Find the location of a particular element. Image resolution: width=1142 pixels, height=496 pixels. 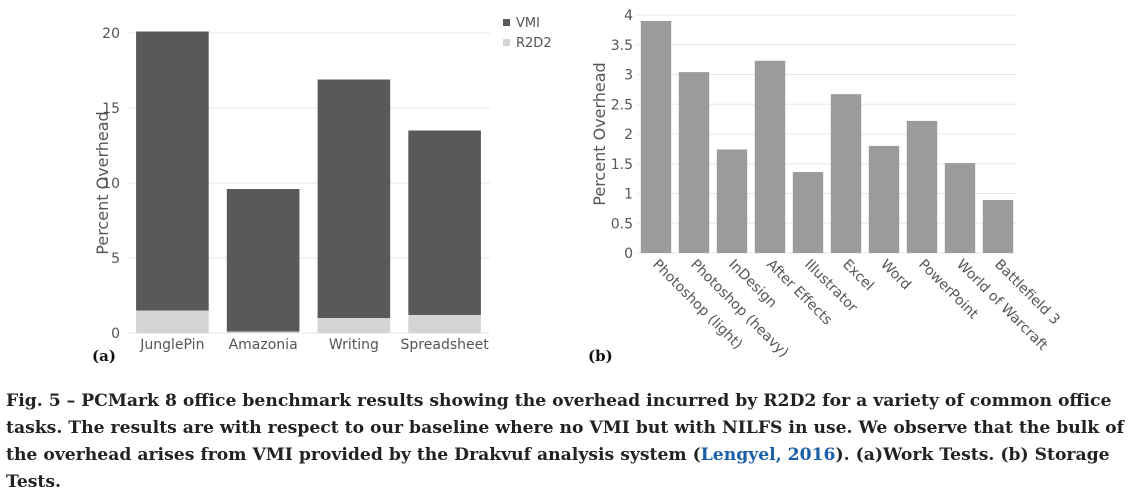

bar-r2d2-writing is located at coordinates (354, 325).